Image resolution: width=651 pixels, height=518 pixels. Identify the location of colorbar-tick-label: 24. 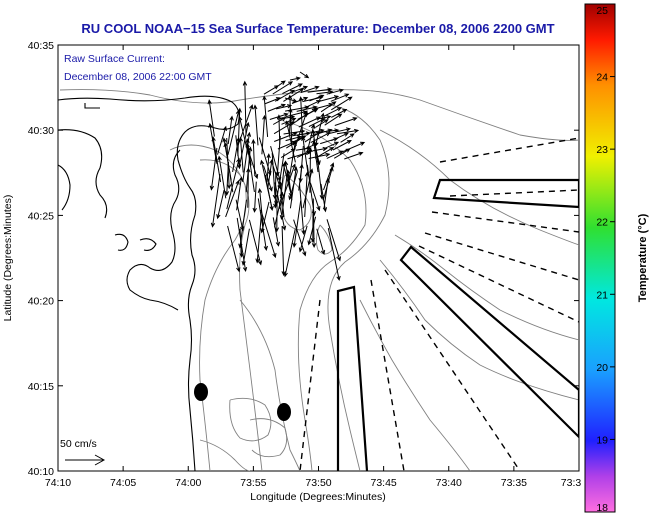
(602, 78).